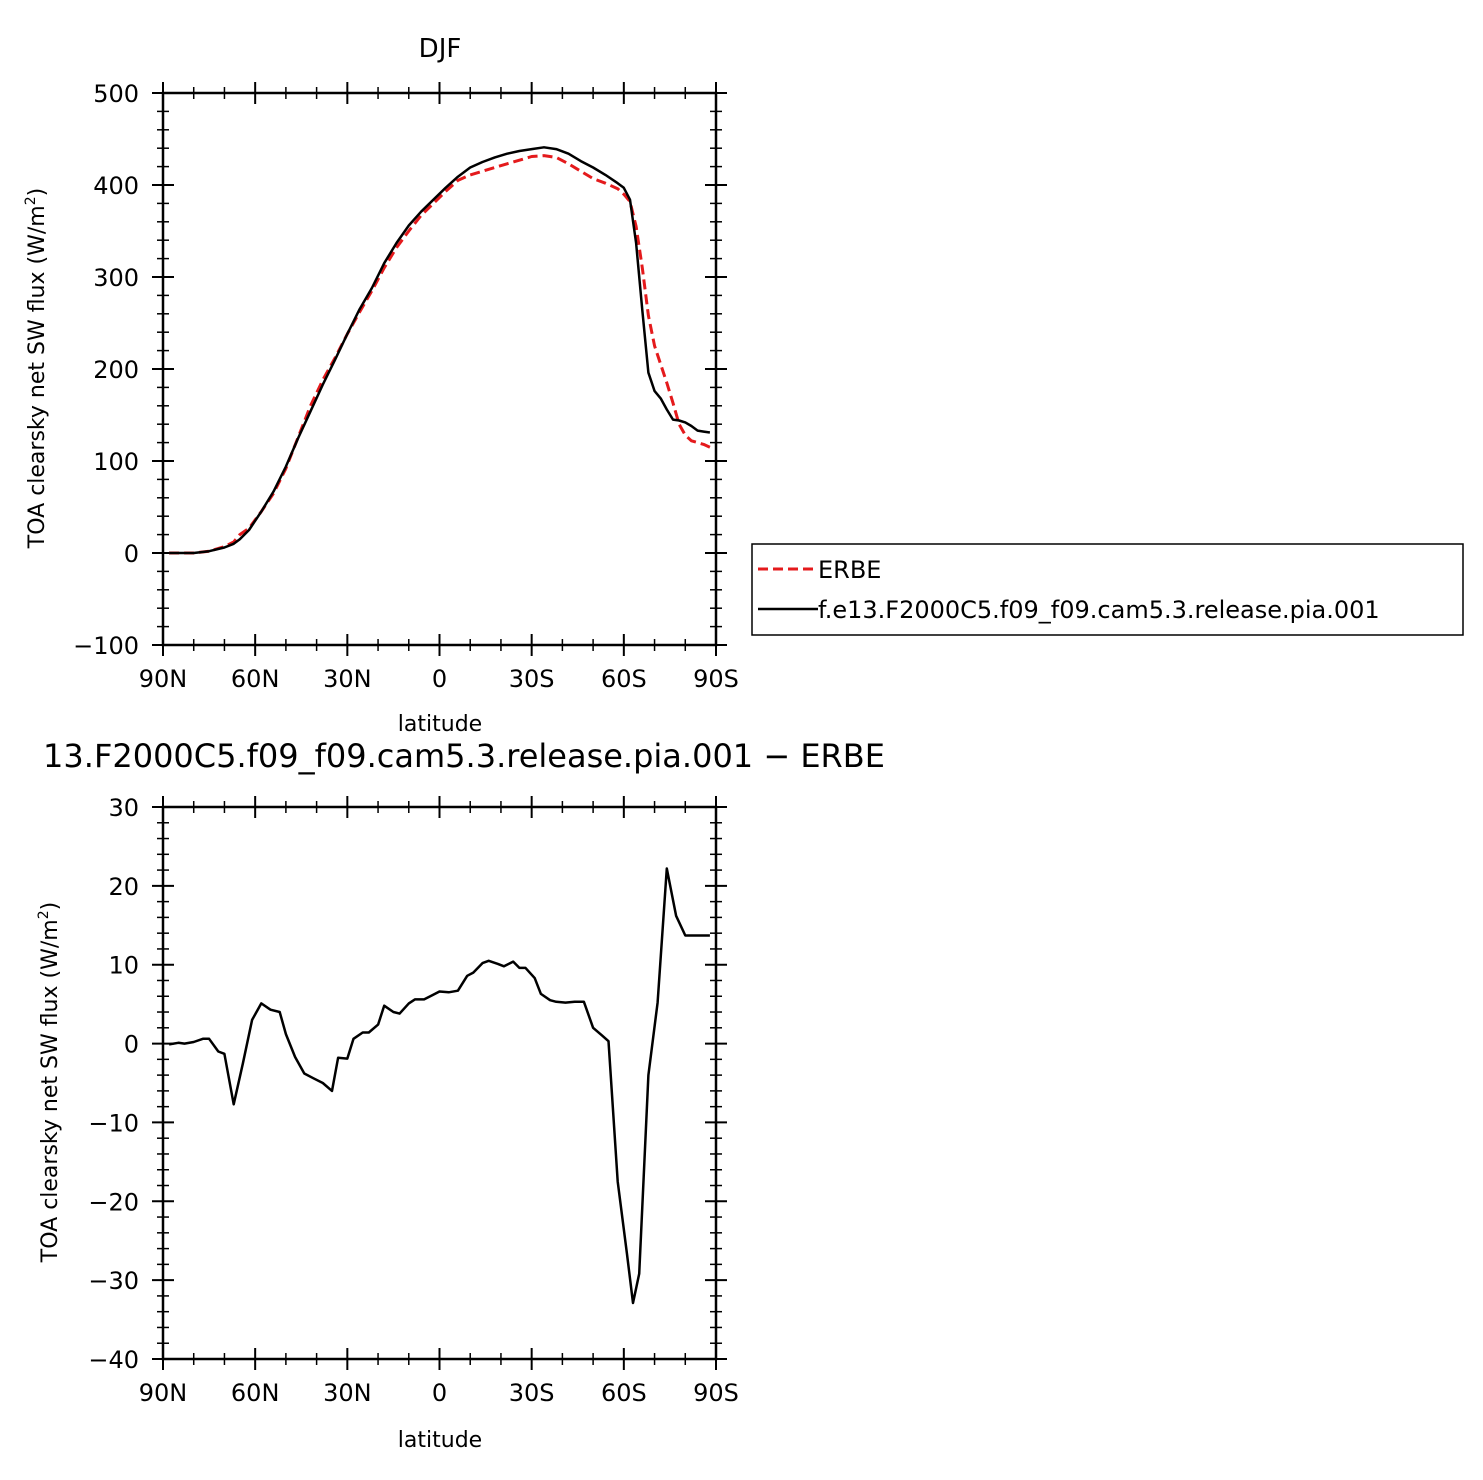 The height and width of the screenshot is (1480, 1483). Describe the element at coordinates (123, 887) in the screenshot. I see `bottom-y-tick-label: 20` at that location.